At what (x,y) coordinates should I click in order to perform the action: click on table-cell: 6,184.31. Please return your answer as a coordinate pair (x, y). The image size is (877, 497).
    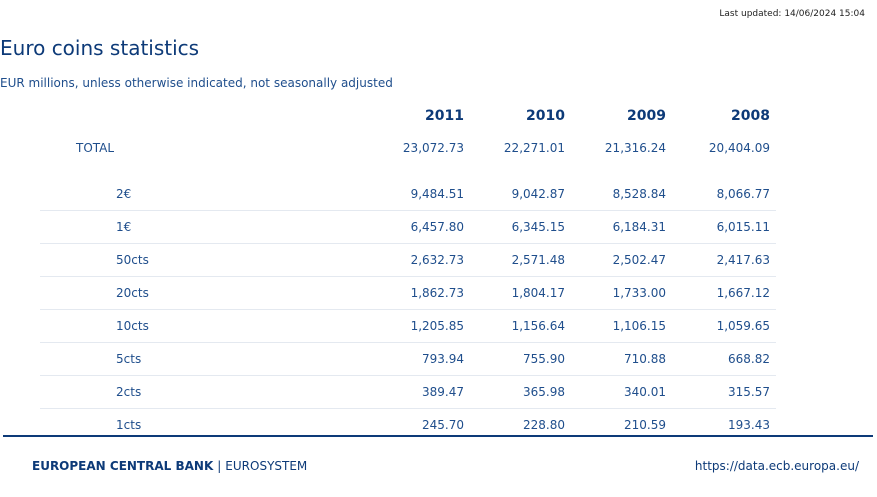
    Looking at the image, I should click on (621, 227).